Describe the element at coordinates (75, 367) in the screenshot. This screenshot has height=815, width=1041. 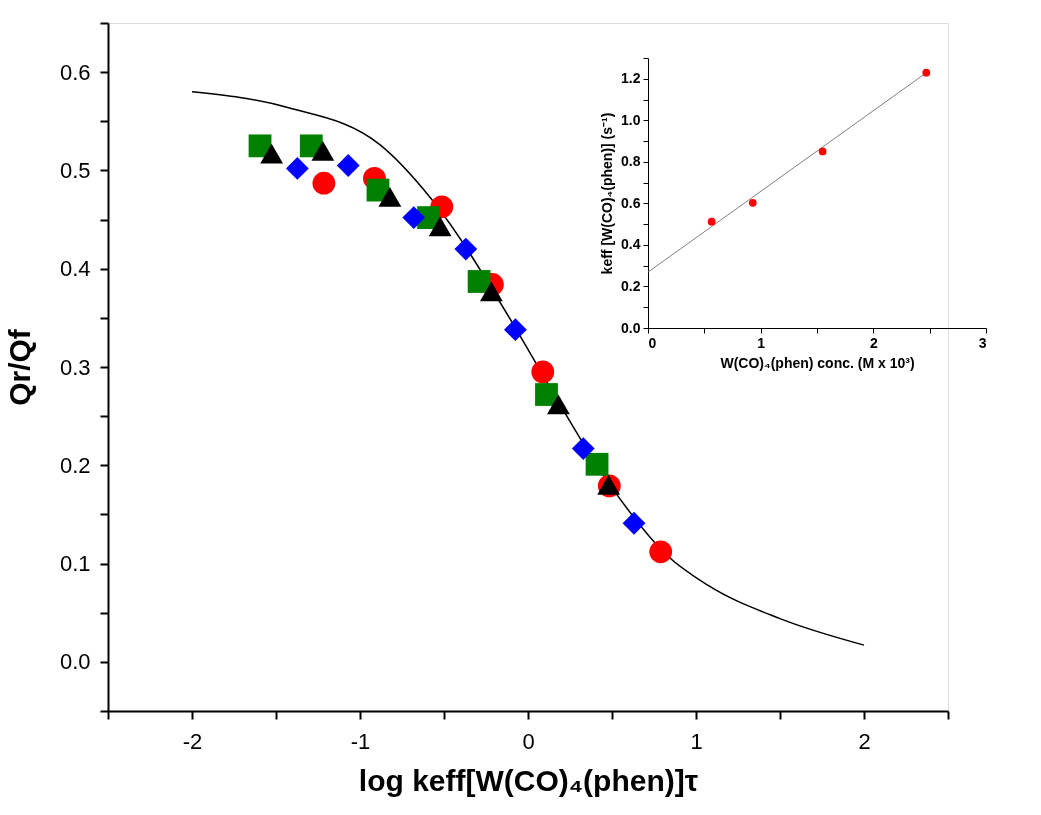
I see `y-tick-label: 0.3` at that location.